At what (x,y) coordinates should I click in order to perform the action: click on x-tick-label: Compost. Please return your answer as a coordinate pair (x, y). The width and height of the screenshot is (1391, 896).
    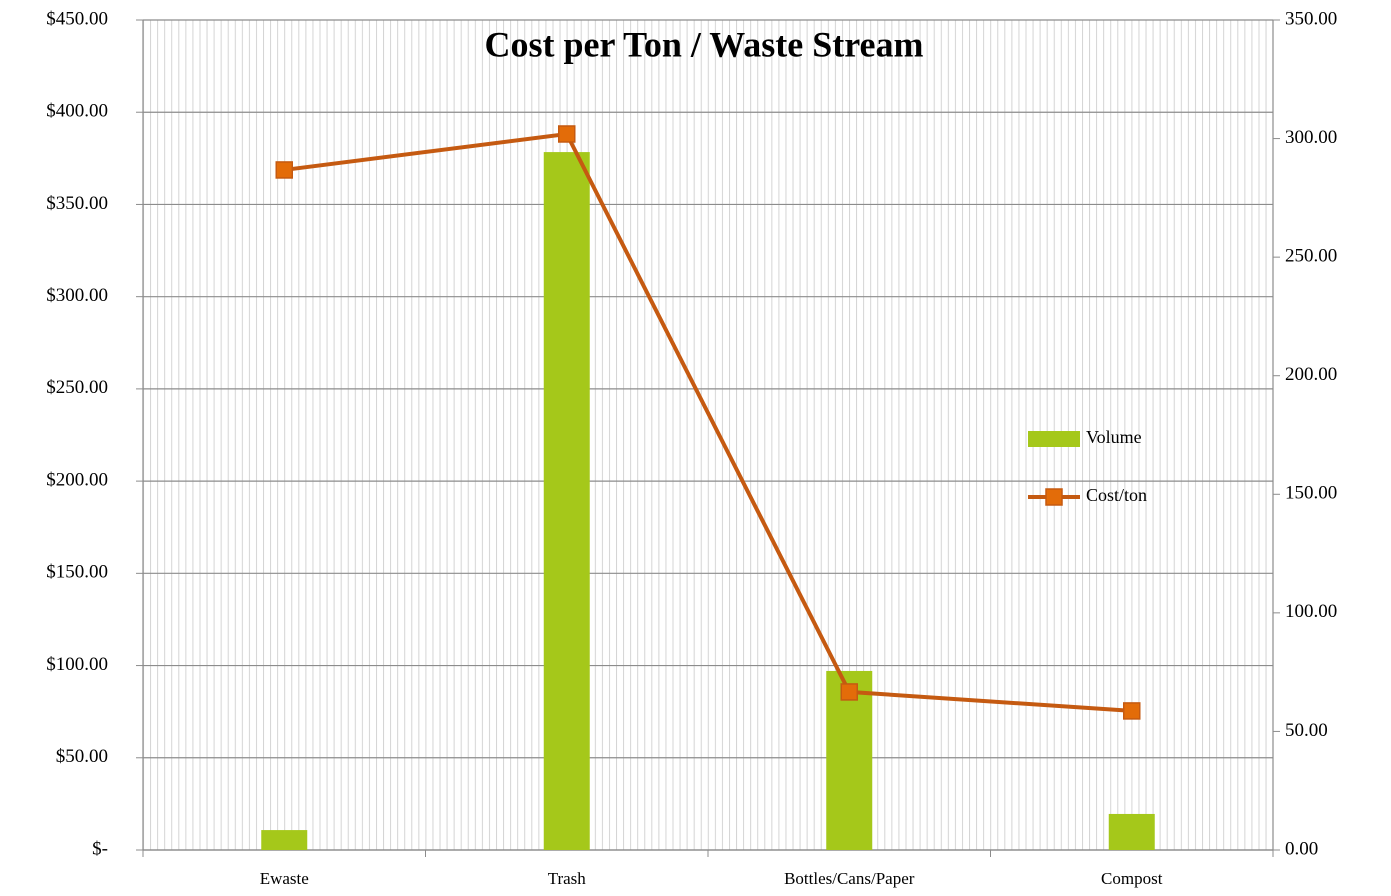
    Looking at the image, I should click on (1132, 878).